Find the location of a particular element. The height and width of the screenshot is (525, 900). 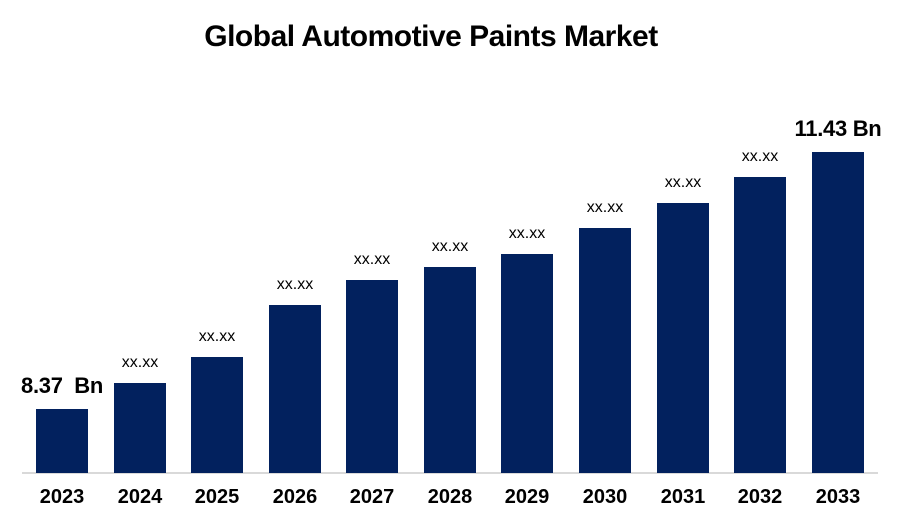

bar-value-label-2024: xx.xx is located at coordinates (140, 362).